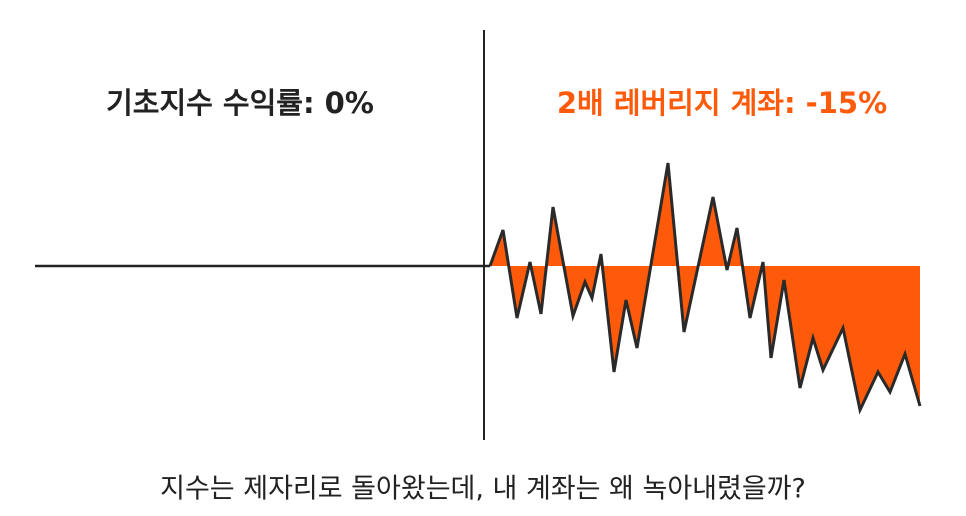  Describe the element at coordinates (722, 103) in the screenshot. I see `leverage-label: 2배 레버리지 계좌: -15%` at that location.